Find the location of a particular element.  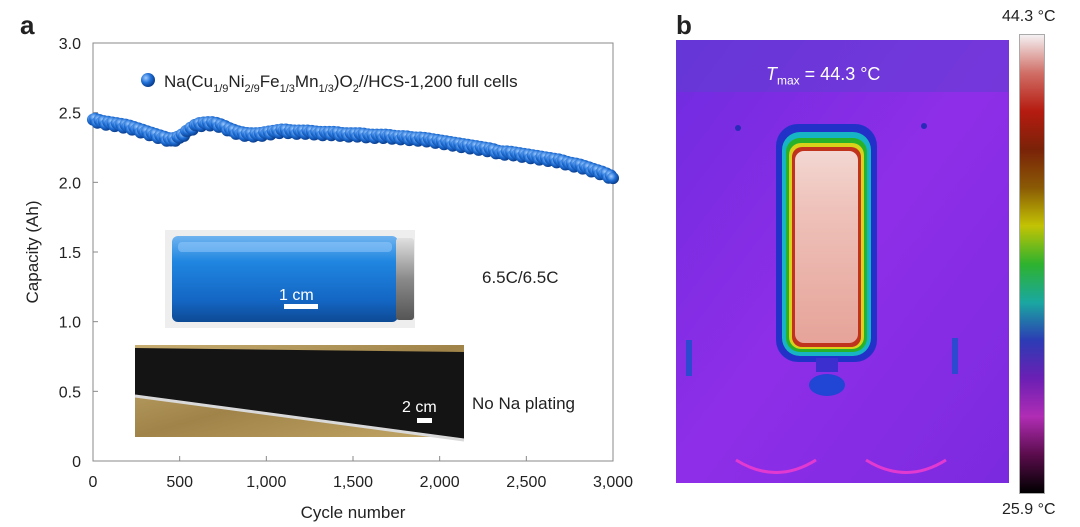

cell-scale-bar is located at coordinates (301, 306).